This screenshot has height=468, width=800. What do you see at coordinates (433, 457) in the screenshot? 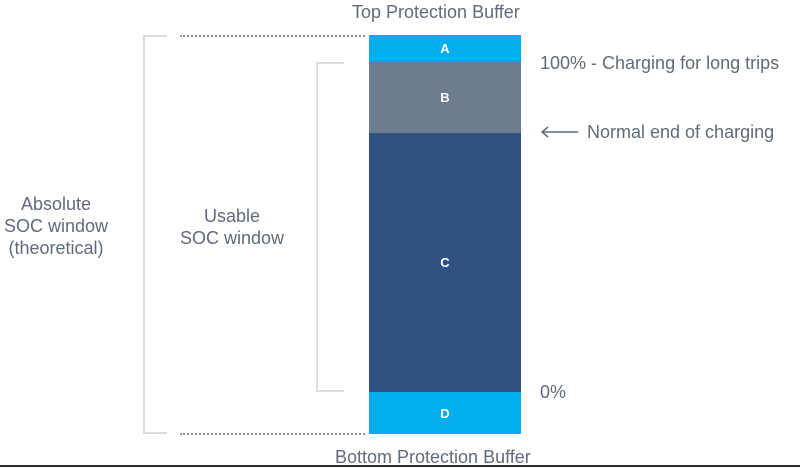
I see `bottom-protection-buffer-label: Bottom Protection Buffer` at bounding box center [433, 457].